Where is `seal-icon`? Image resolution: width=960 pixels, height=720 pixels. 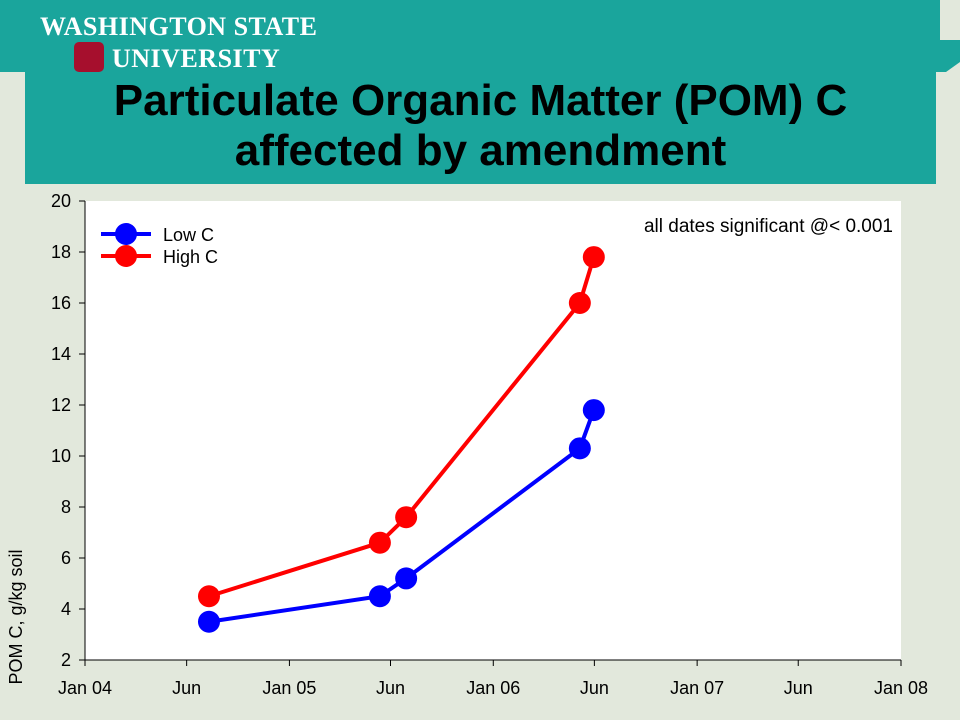
seal-icon is located at coordinates (89, 57).